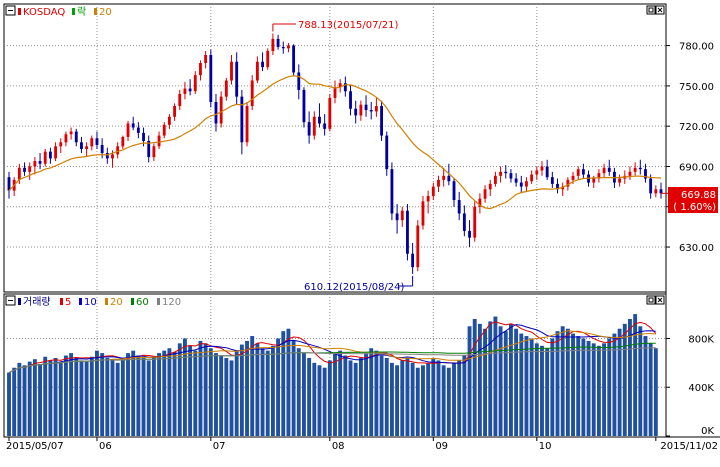  I want to click on date-tick-label: 10, so click(545, 446).